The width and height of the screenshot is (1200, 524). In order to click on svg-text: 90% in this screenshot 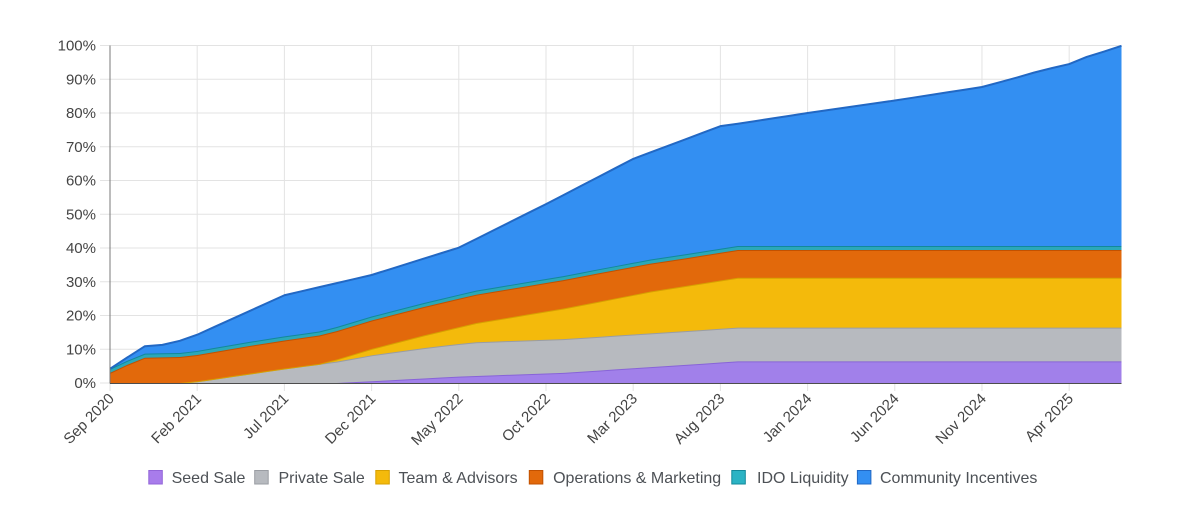, I will do `click(81, 79)`.